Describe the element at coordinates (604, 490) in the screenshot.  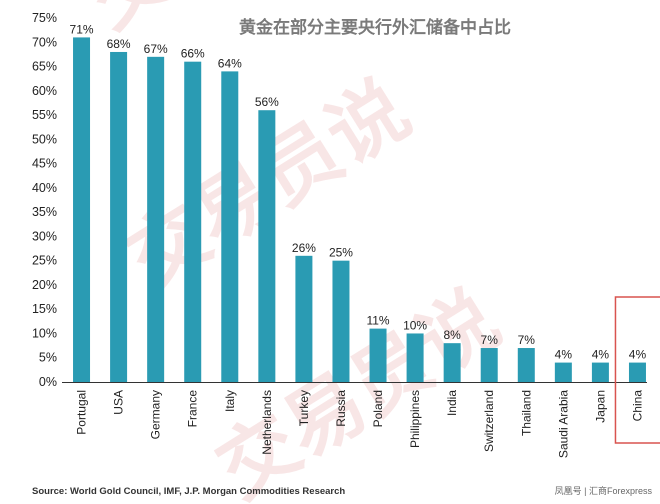
I see `credit-text: 凤凰号 | 汇商Forexpress` at that location.